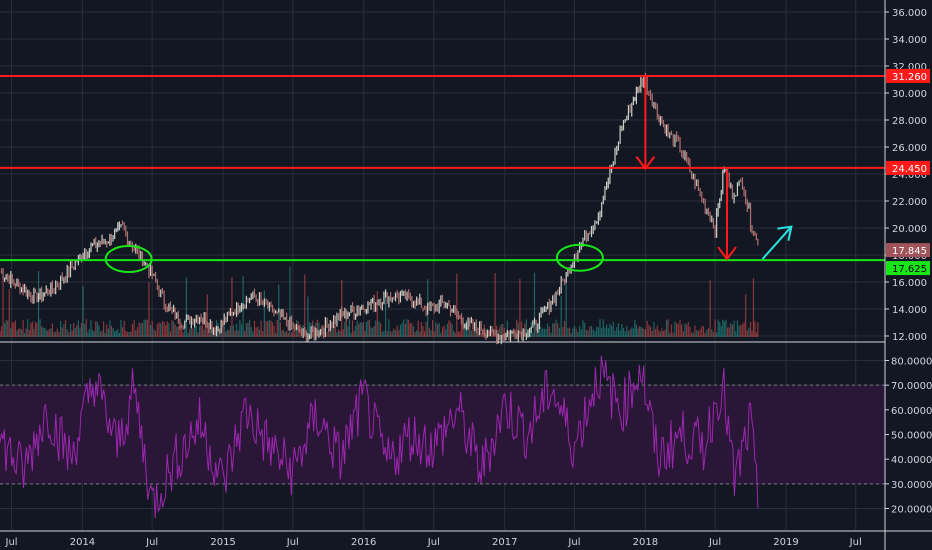  Describe the element at coordinates (11, 542) in the screenshot. I see `time-tick-label: Jul` at that location.